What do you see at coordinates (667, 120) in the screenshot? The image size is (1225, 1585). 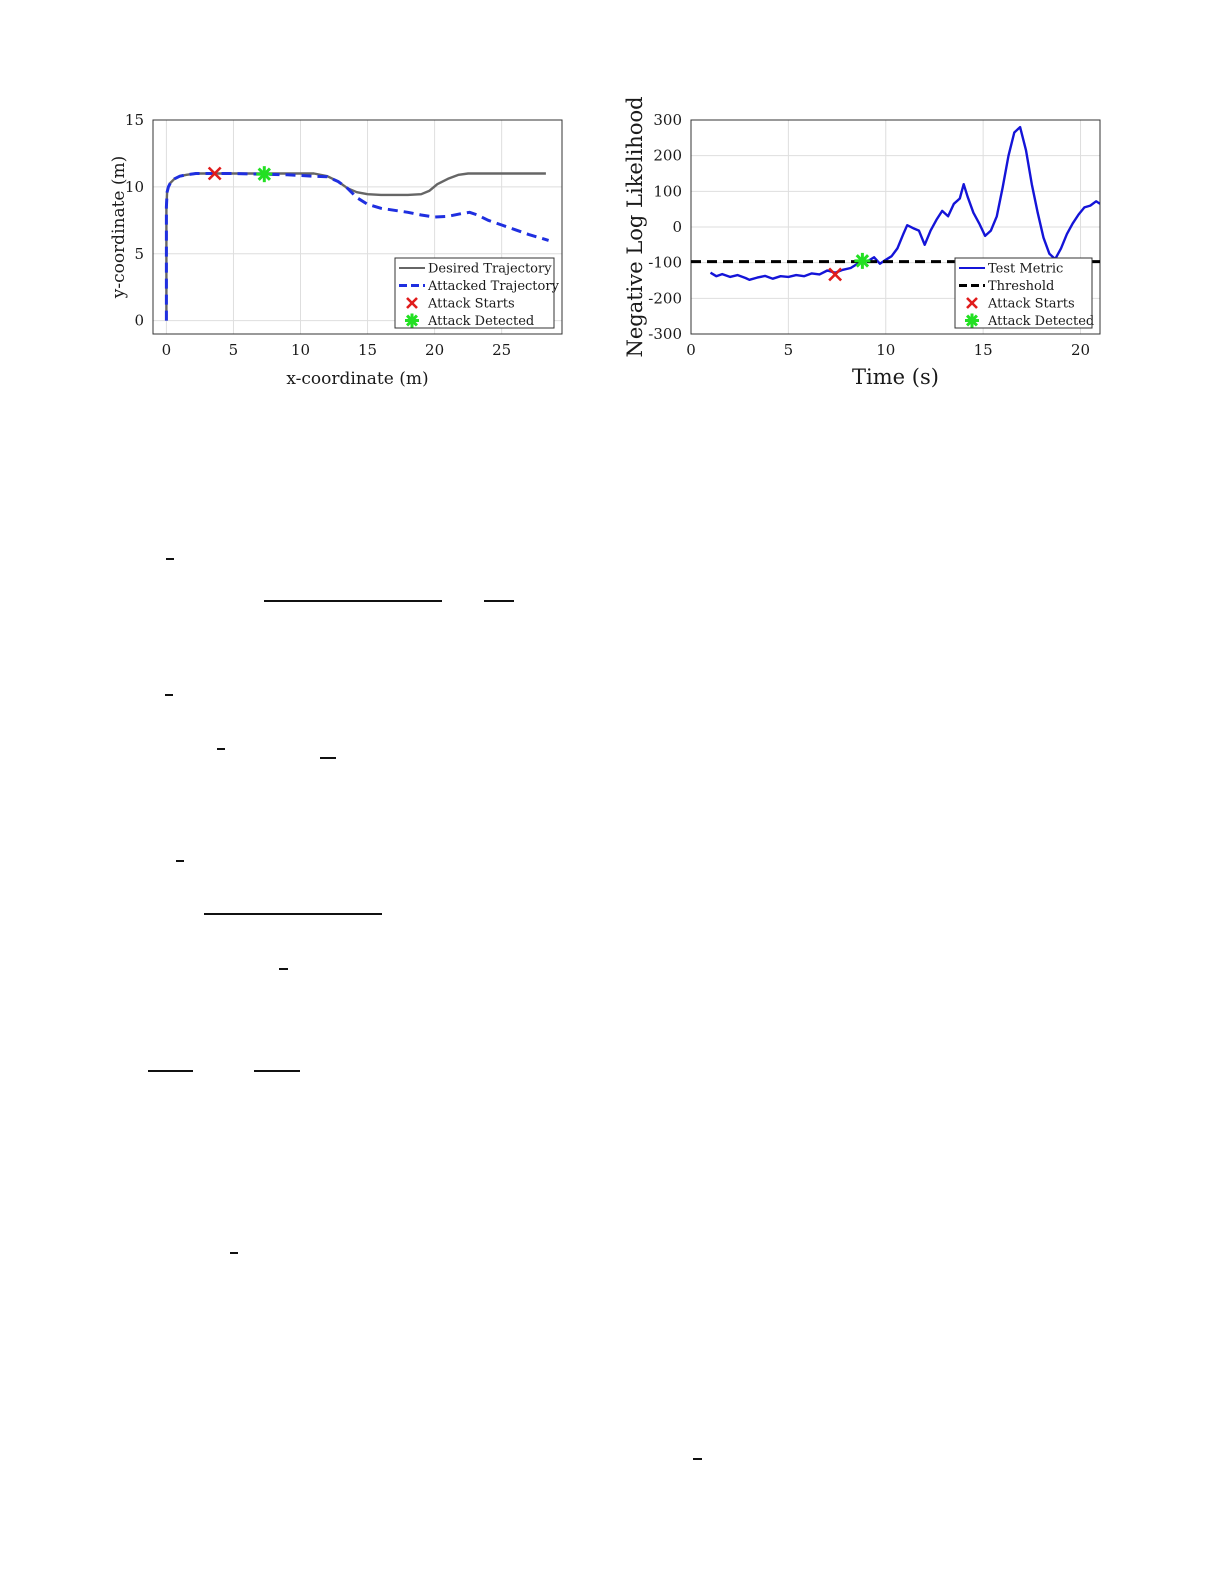 I see `y-tick-label: 300` at bounding box center [667, 120].